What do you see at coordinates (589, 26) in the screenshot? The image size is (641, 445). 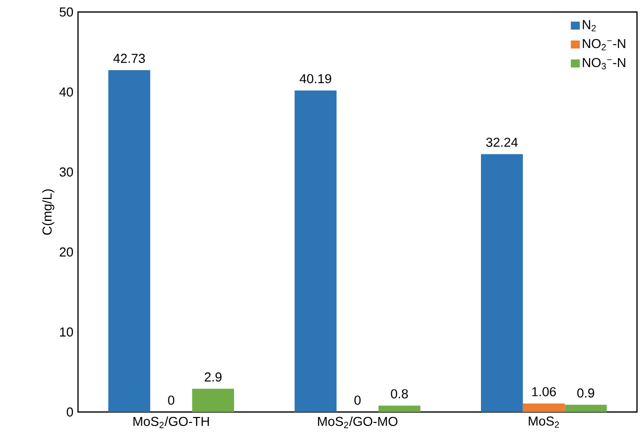 I see `legend-label: N$_{2}$` at bounding box center [589, 26].